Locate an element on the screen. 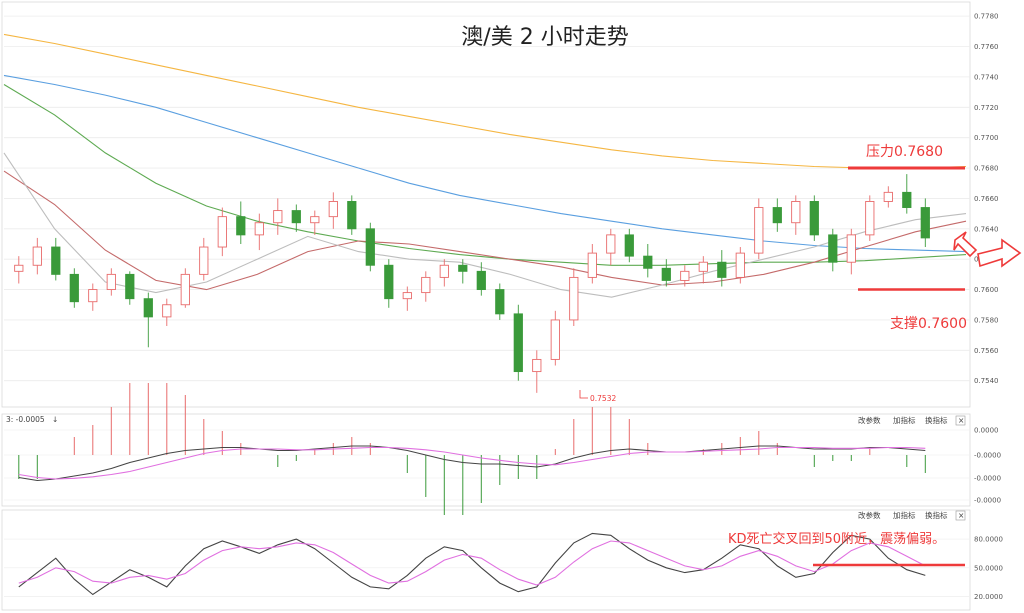 The height and width of the screenshot is (613, 1024). macd-edit-params-button: 改参数 is located at coordinates (869, 420).